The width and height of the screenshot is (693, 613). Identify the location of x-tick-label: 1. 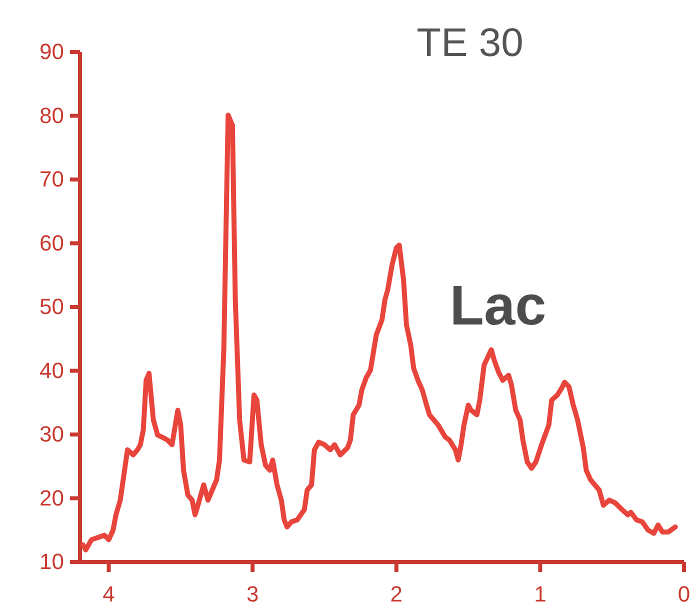
(540, 594).